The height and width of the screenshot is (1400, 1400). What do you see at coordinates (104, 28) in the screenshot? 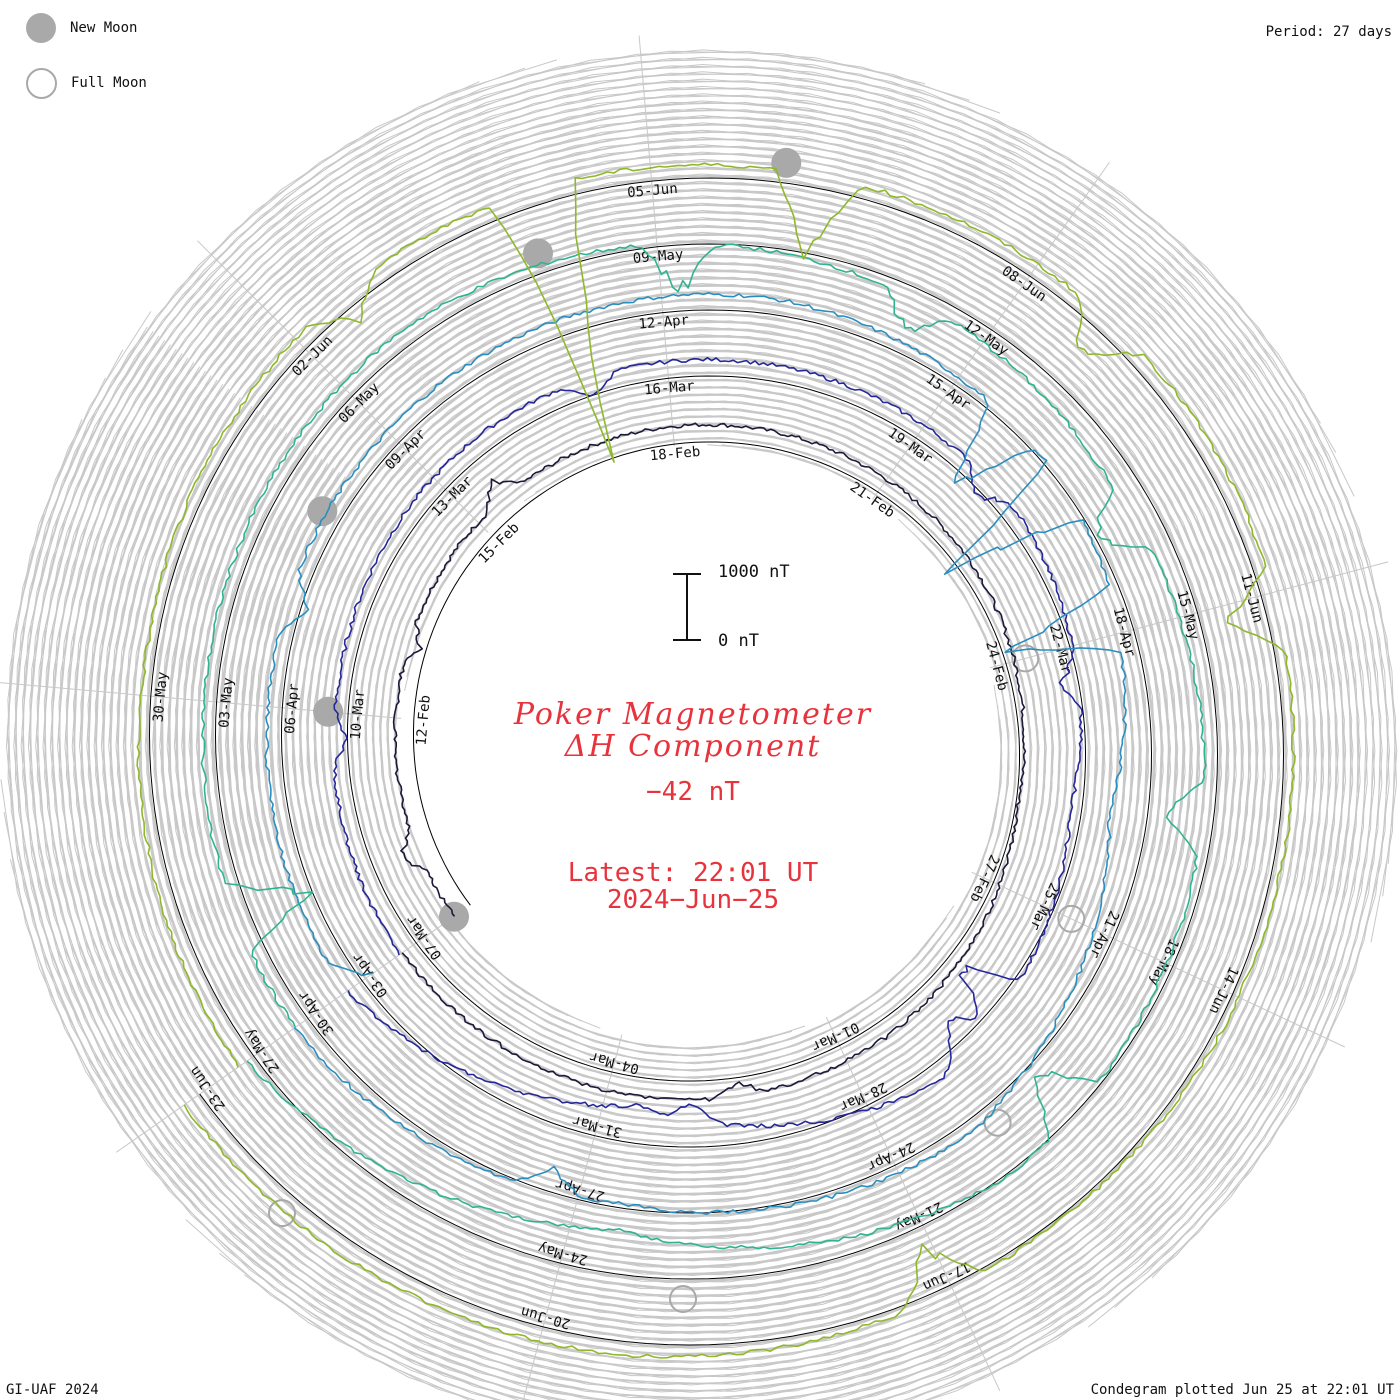
I see `new-moon-label: New Moon` at bounding box center [104, 28].